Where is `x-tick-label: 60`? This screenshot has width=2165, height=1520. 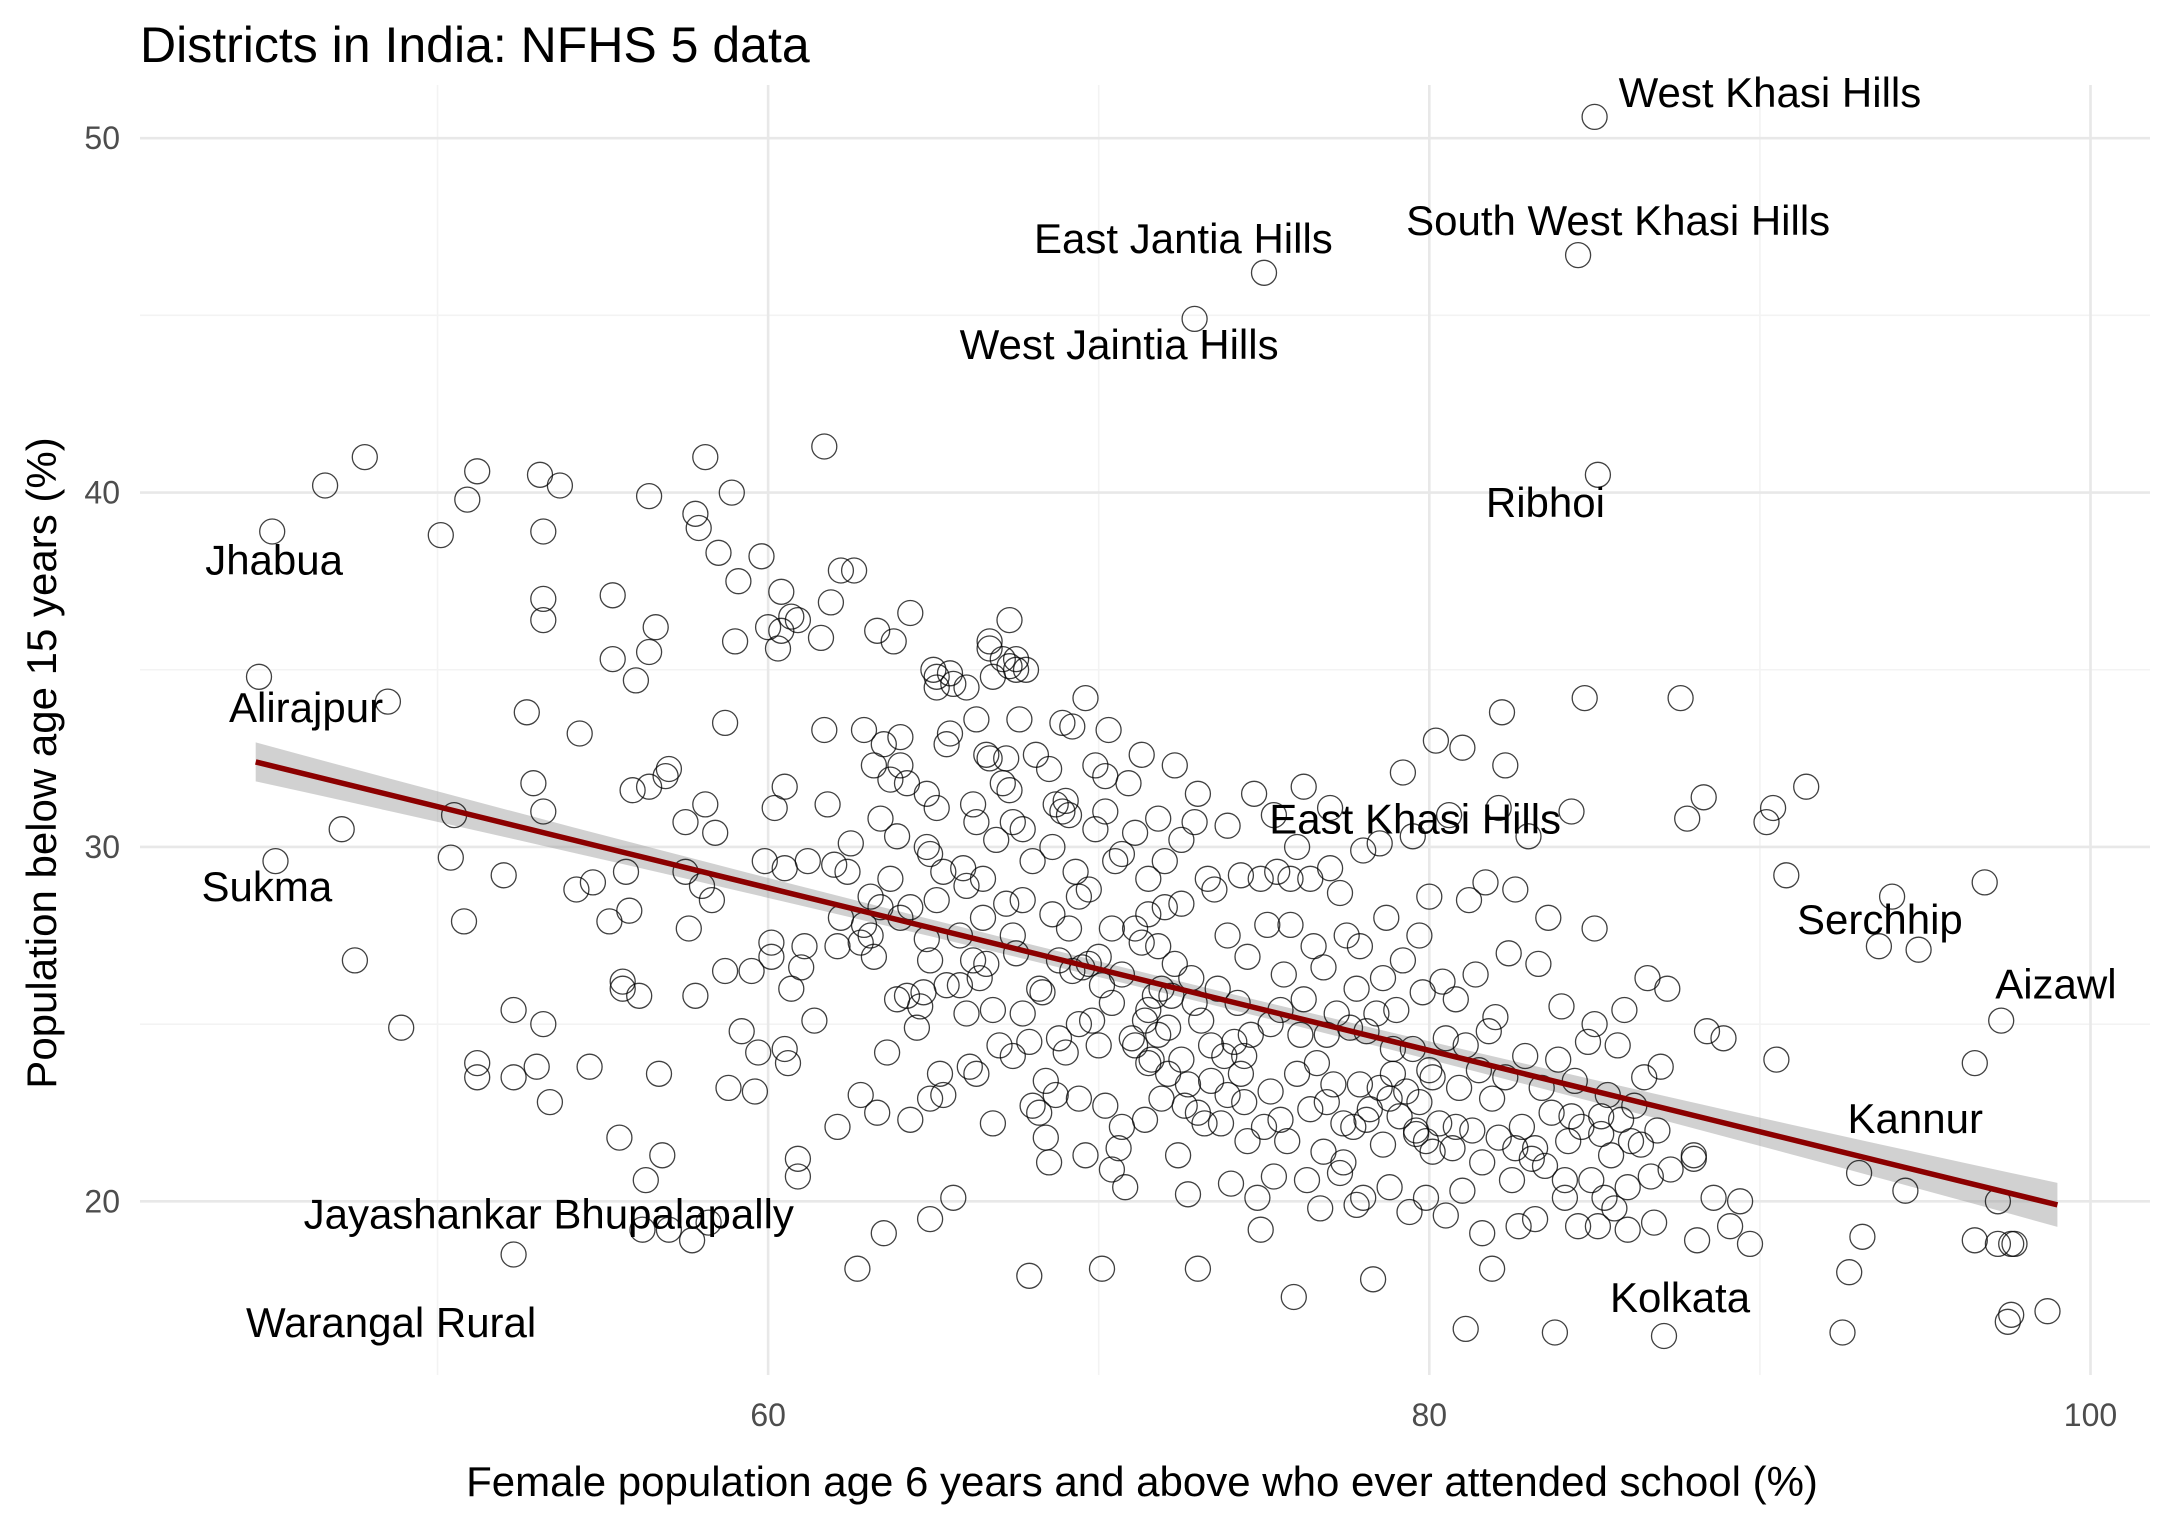
x-tick-label: 60 is located at coordinates (768, 1415).